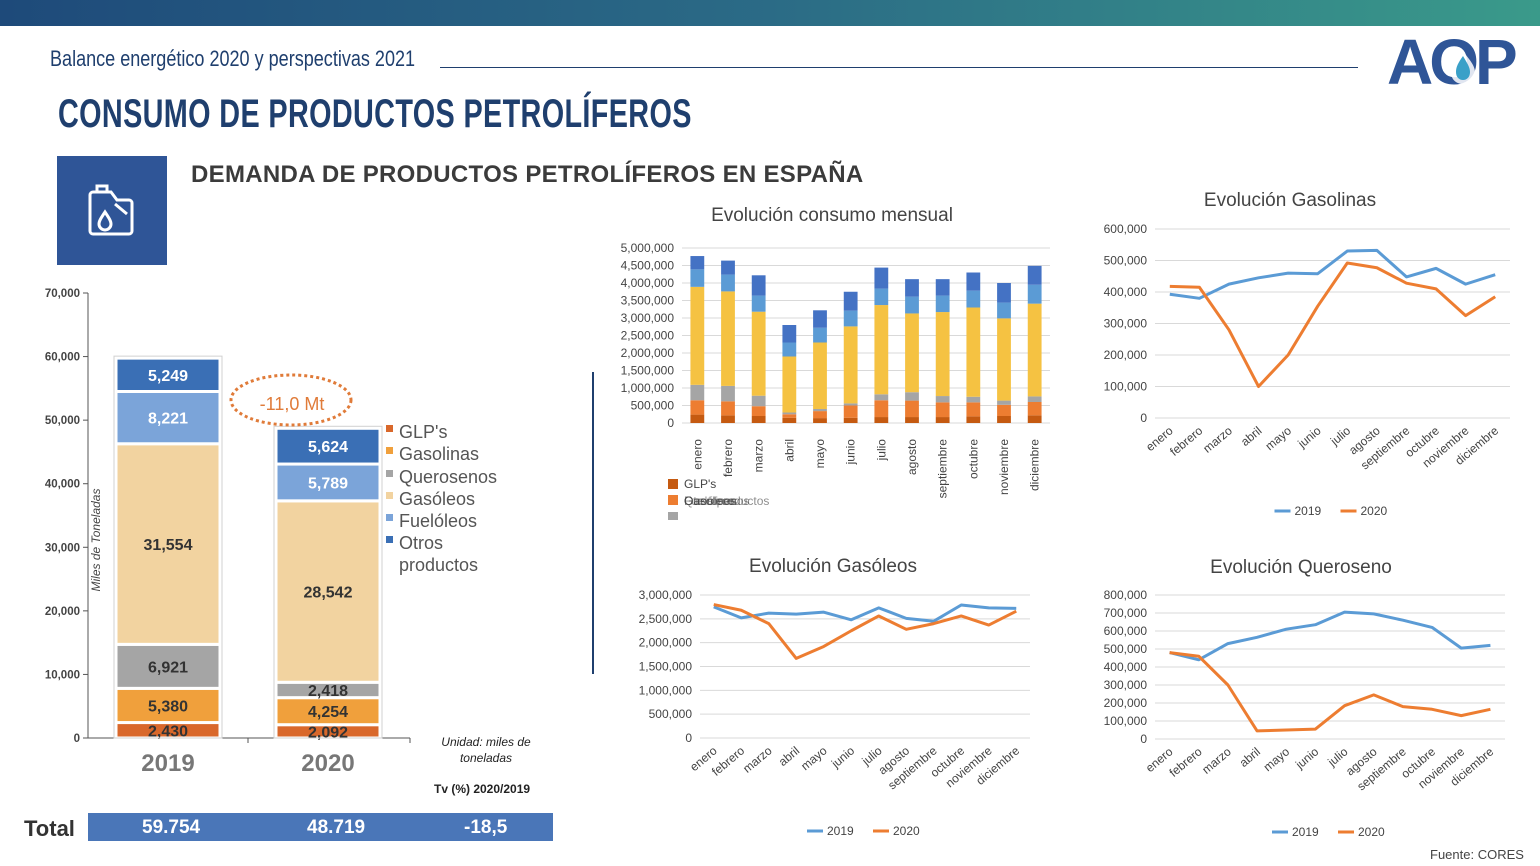 This screenshot has width=1540, height=866. I want to click on bar-data-label: 5,624, so click(328, 447).